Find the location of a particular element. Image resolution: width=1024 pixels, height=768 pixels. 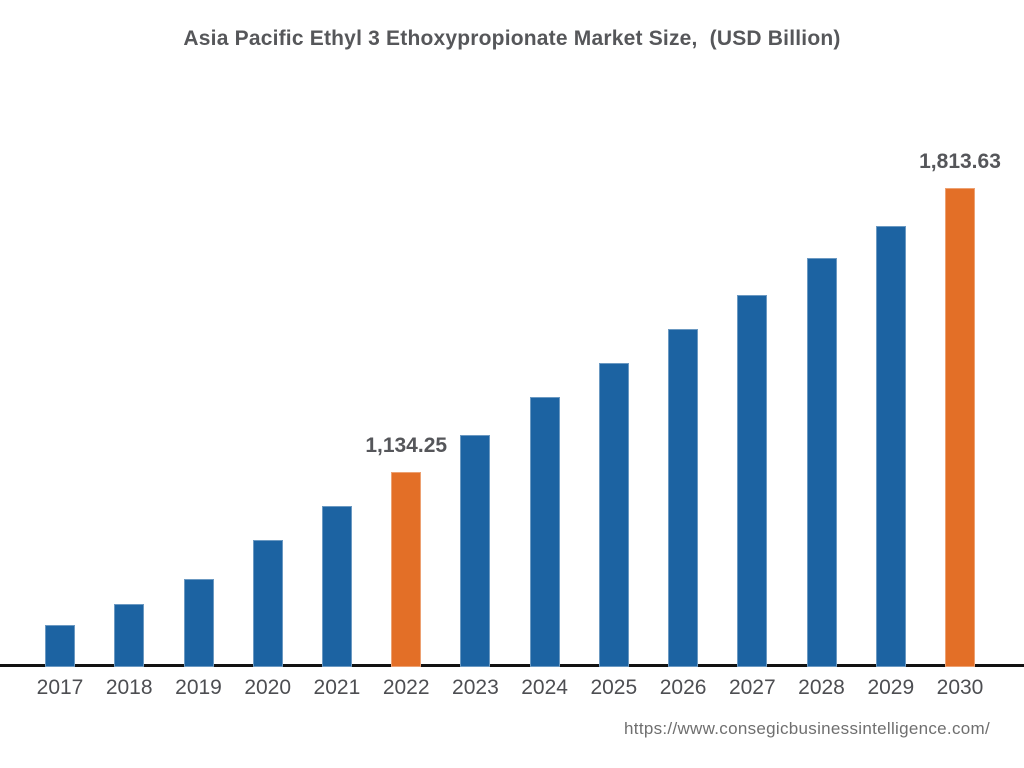

bar-2026 is located at coordinates (683, 498).